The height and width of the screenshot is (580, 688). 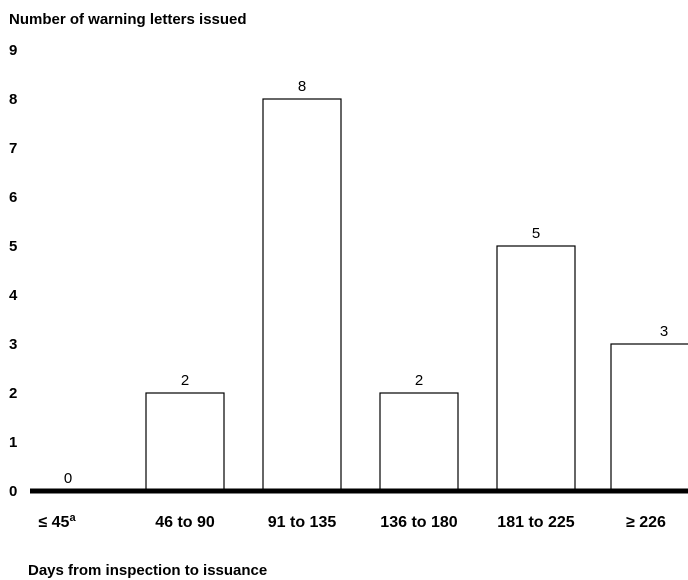 I want to click on y-tick-label: 3, so click(x=13, y=344).